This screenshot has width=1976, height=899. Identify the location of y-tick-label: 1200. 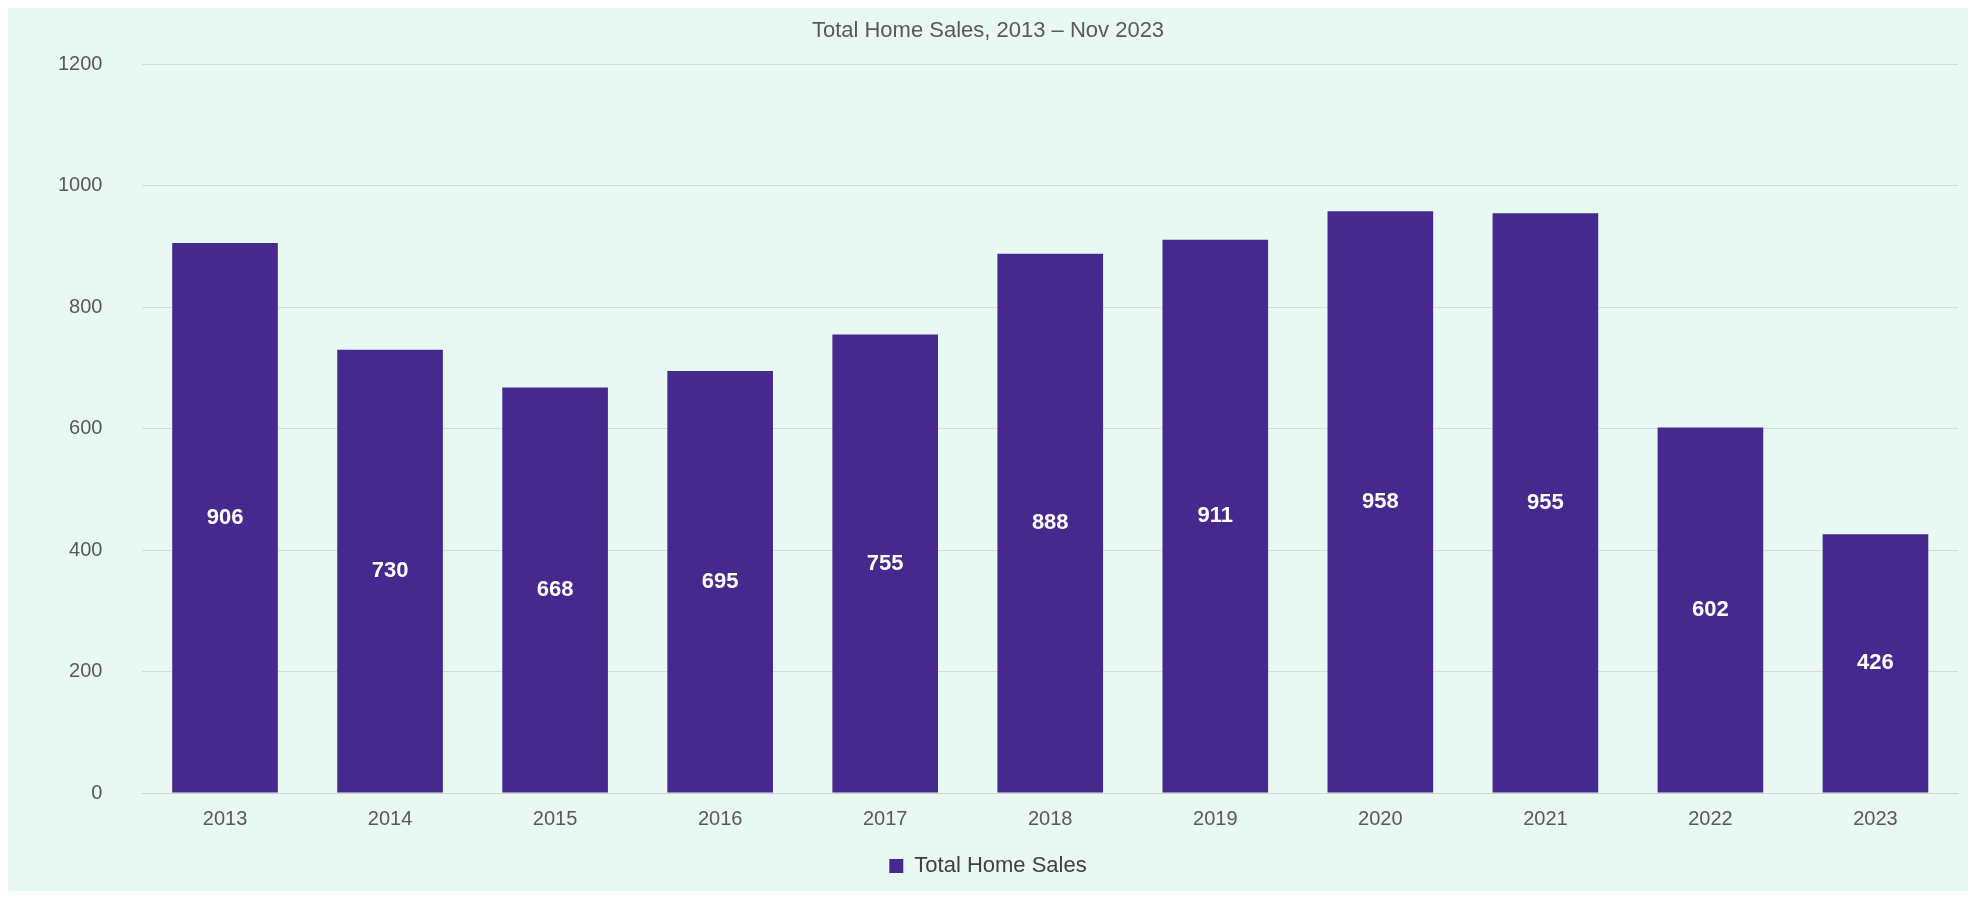
(80, 62).